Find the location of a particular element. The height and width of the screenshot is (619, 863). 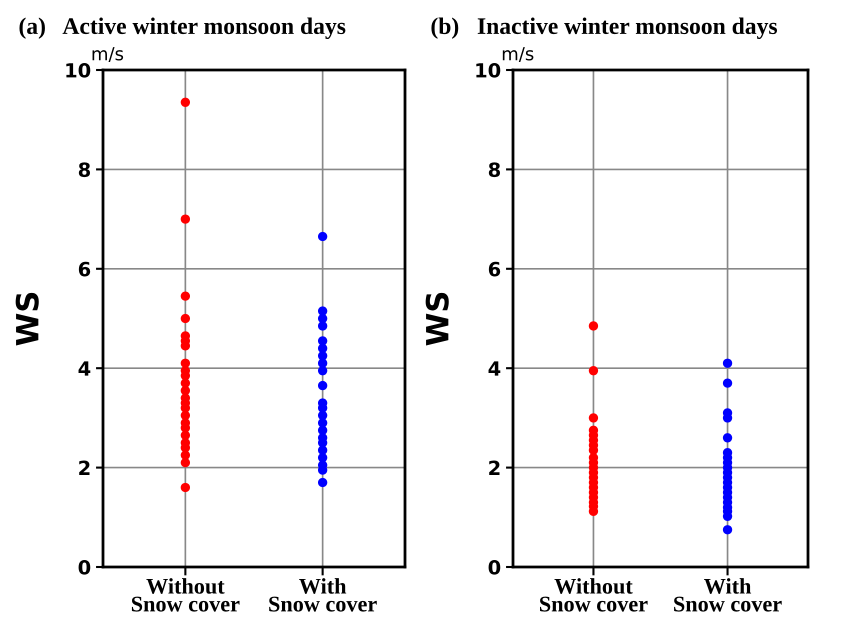

chart-title: (a) Active winter monsoon days is located at coordinates (182, 28).